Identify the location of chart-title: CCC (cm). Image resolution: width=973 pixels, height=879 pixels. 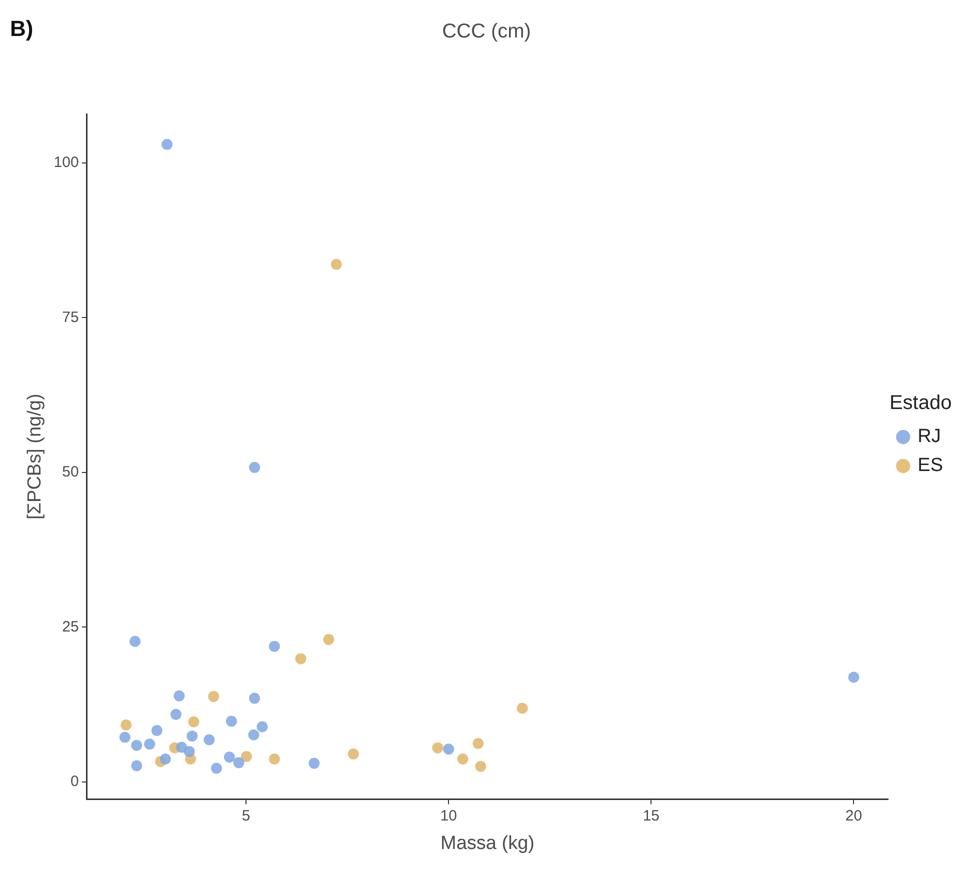
(486, 31).